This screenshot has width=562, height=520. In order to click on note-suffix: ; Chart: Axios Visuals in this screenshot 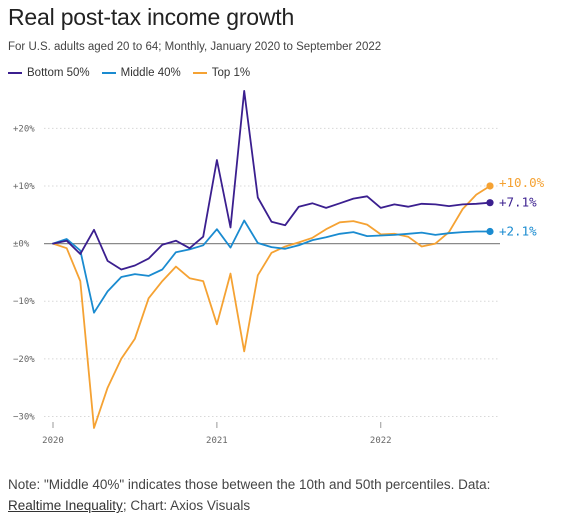, I will do `click(186, 505)`.